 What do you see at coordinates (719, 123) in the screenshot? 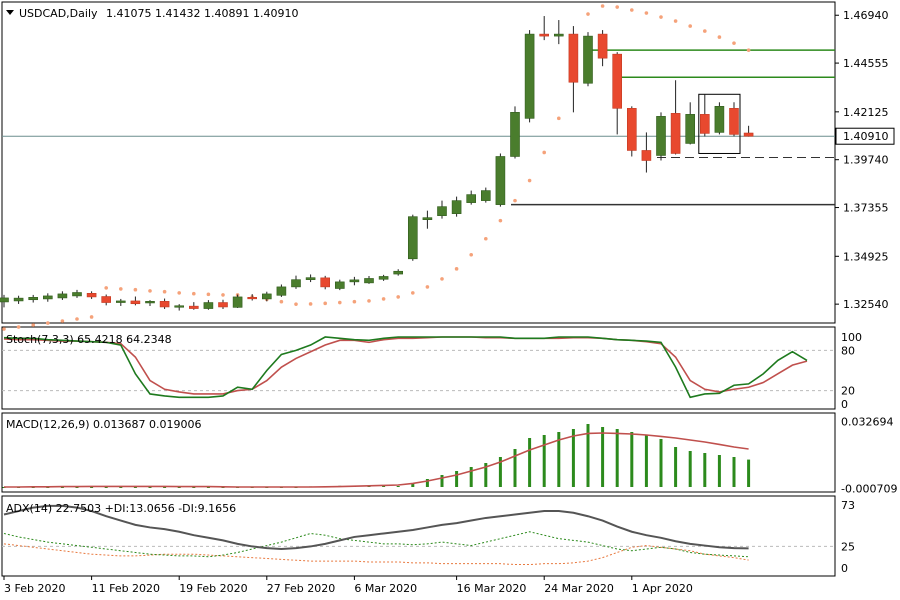
I see `highlight-rectangle` at bounding box center [719, 123].